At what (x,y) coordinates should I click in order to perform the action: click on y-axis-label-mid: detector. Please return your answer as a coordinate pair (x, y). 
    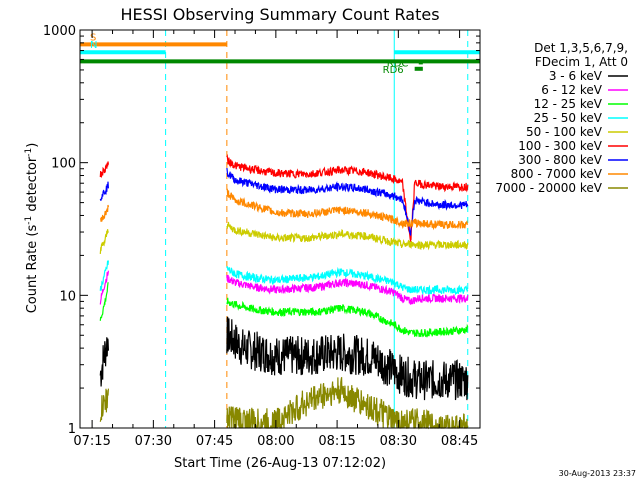
    Looking at the image, I should click on (32, 186).